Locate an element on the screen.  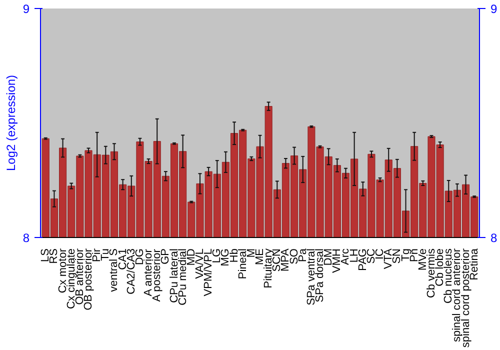
y2-tick-label: 9 is located at coordinates (494, 9).